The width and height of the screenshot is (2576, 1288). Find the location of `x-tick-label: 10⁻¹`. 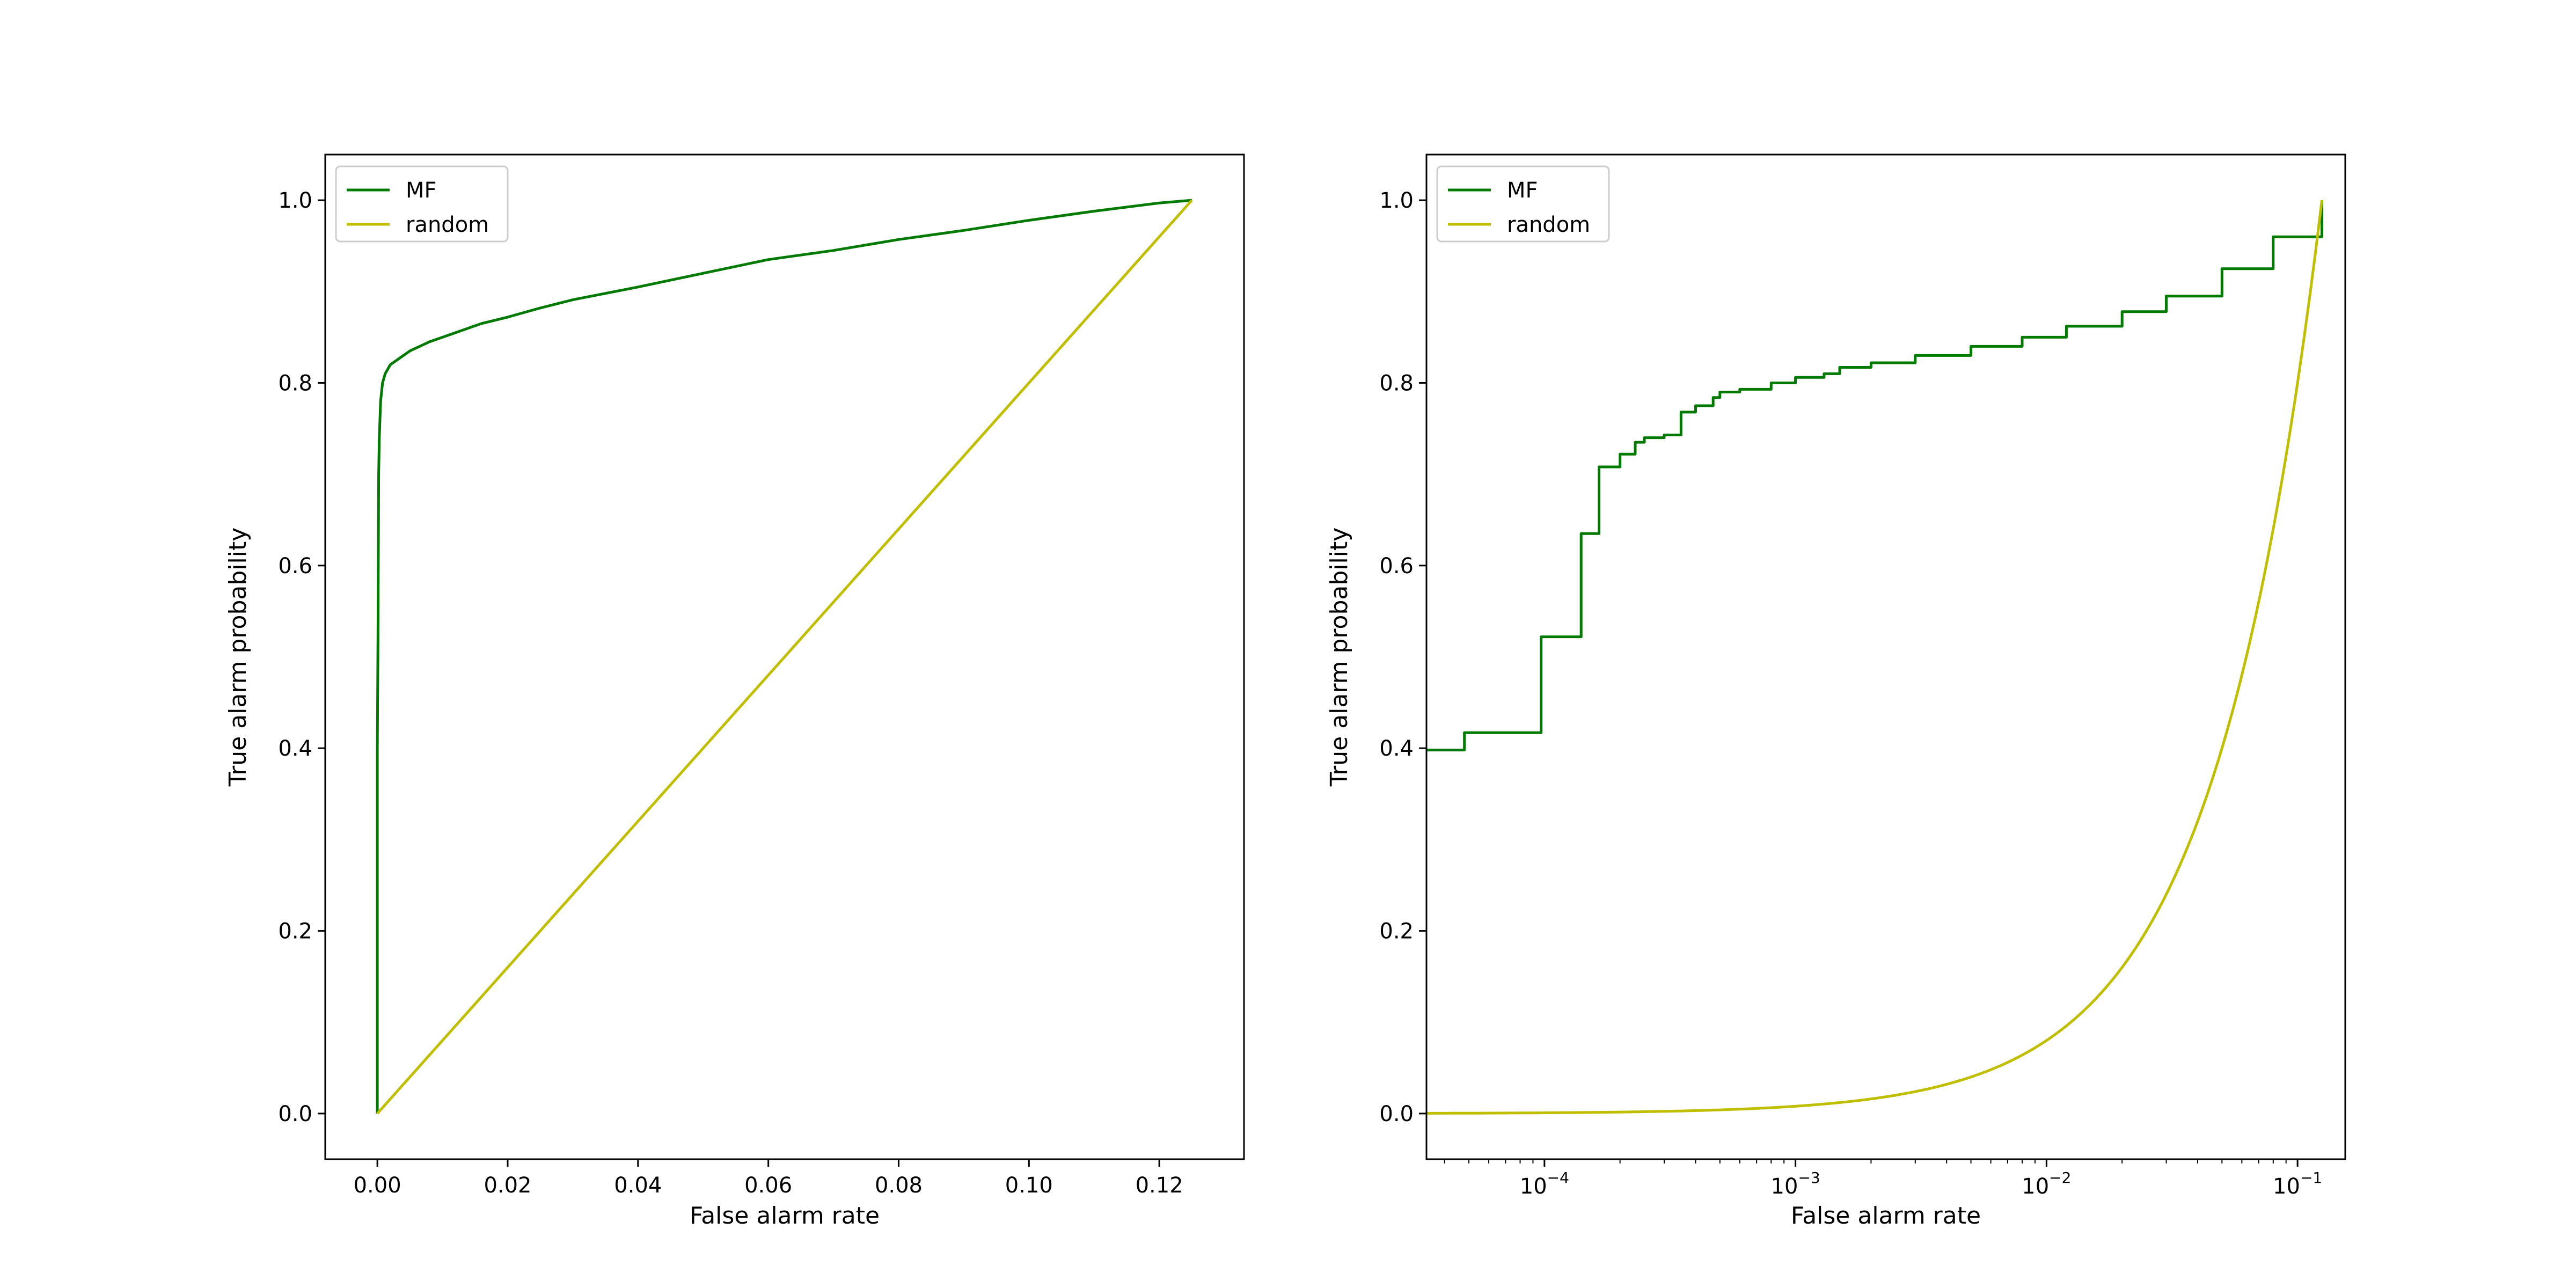

x-tick-label: 10⁻¹ is located at coordinates (2297, 1184).